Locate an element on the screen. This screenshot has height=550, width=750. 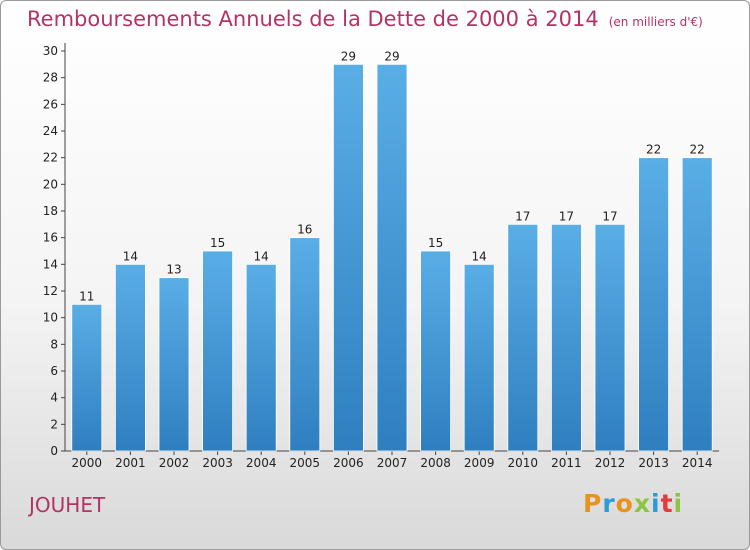
x-tick-label: 2013 is located at coordinates (653, 463).